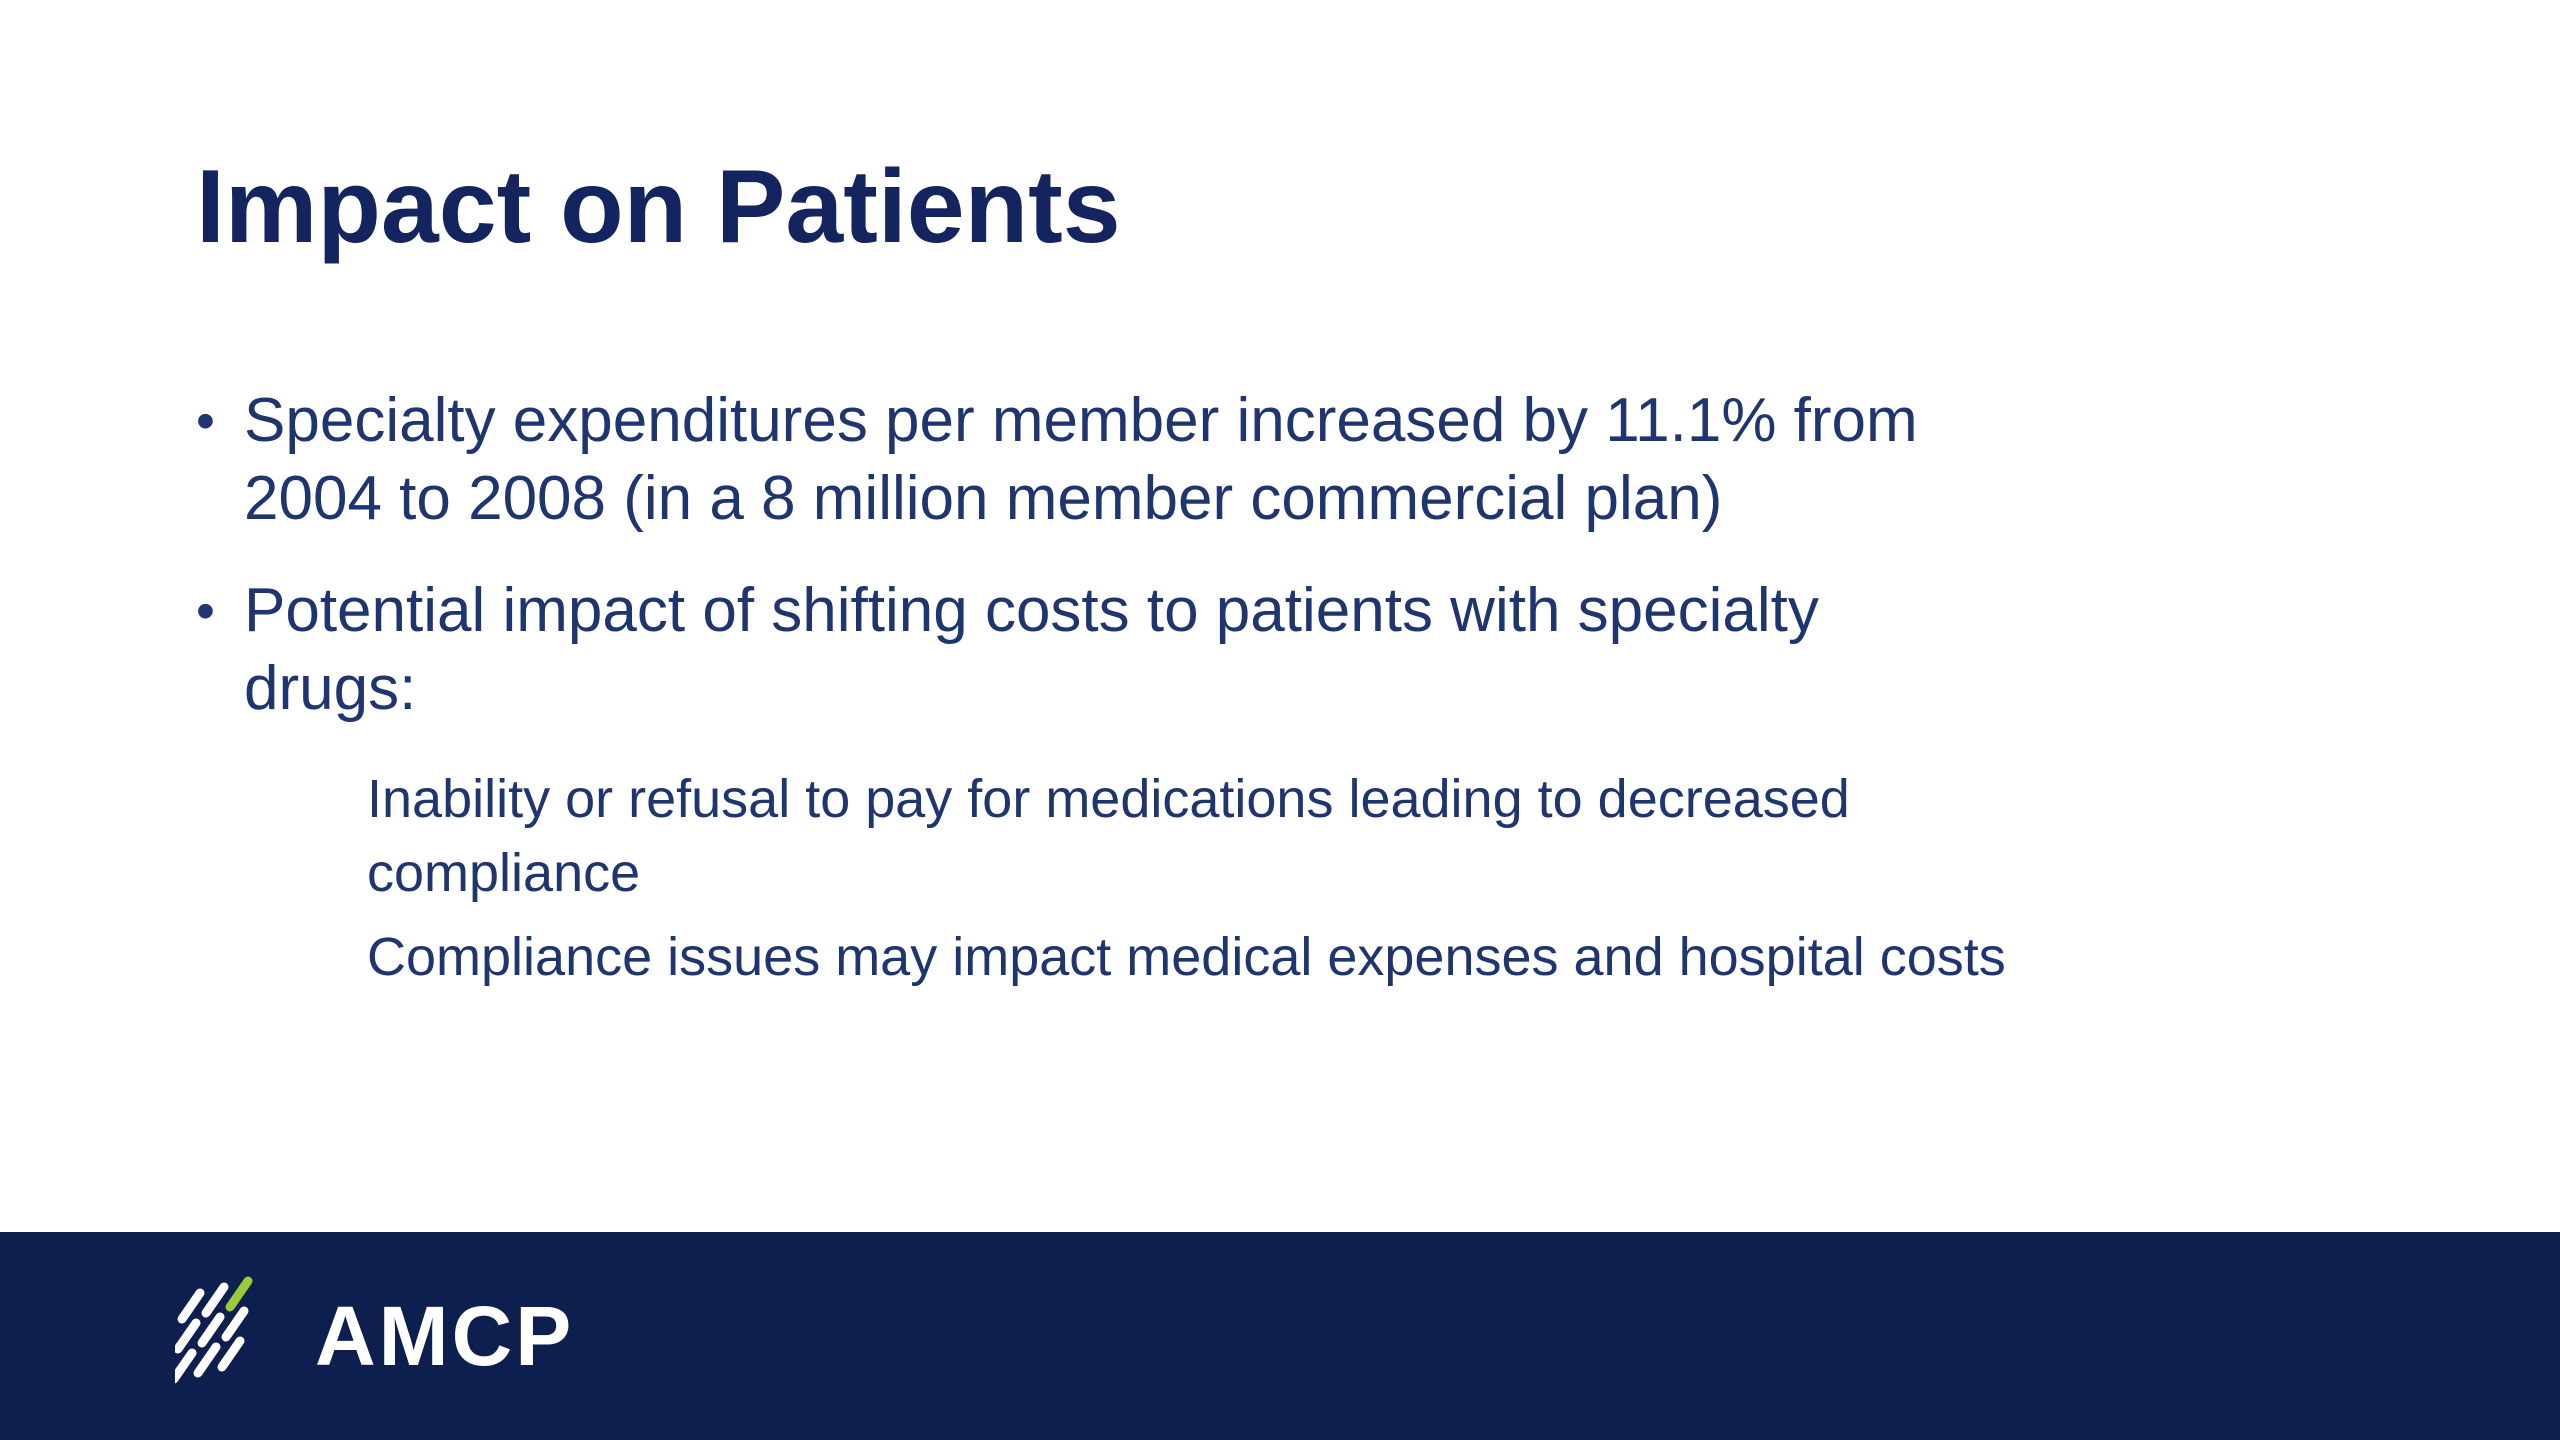 The height and width of the screenshot is (1440, 2560). What do you see at coordinates (658, 207) in the screenshot?
I see `slide-title: Impact on Patients` at bounding box center [658, 207].